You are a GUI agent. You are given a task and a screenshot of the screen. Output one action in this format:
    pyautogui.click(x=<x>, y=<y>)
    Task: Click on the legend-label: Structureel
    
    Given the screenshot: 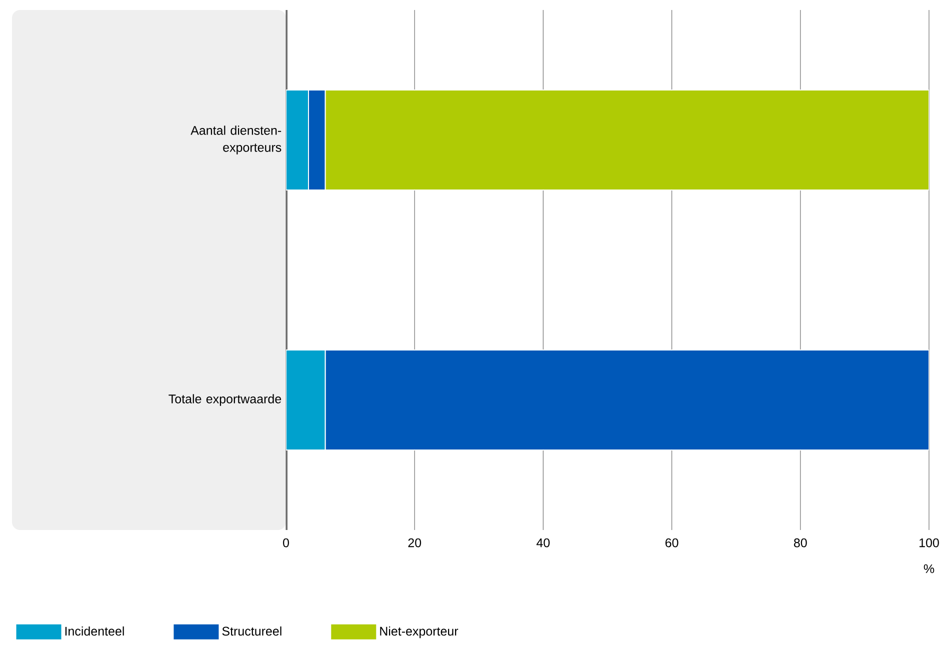 What is the action you would take?
    pyautogui.click(x=252, y=631)
    